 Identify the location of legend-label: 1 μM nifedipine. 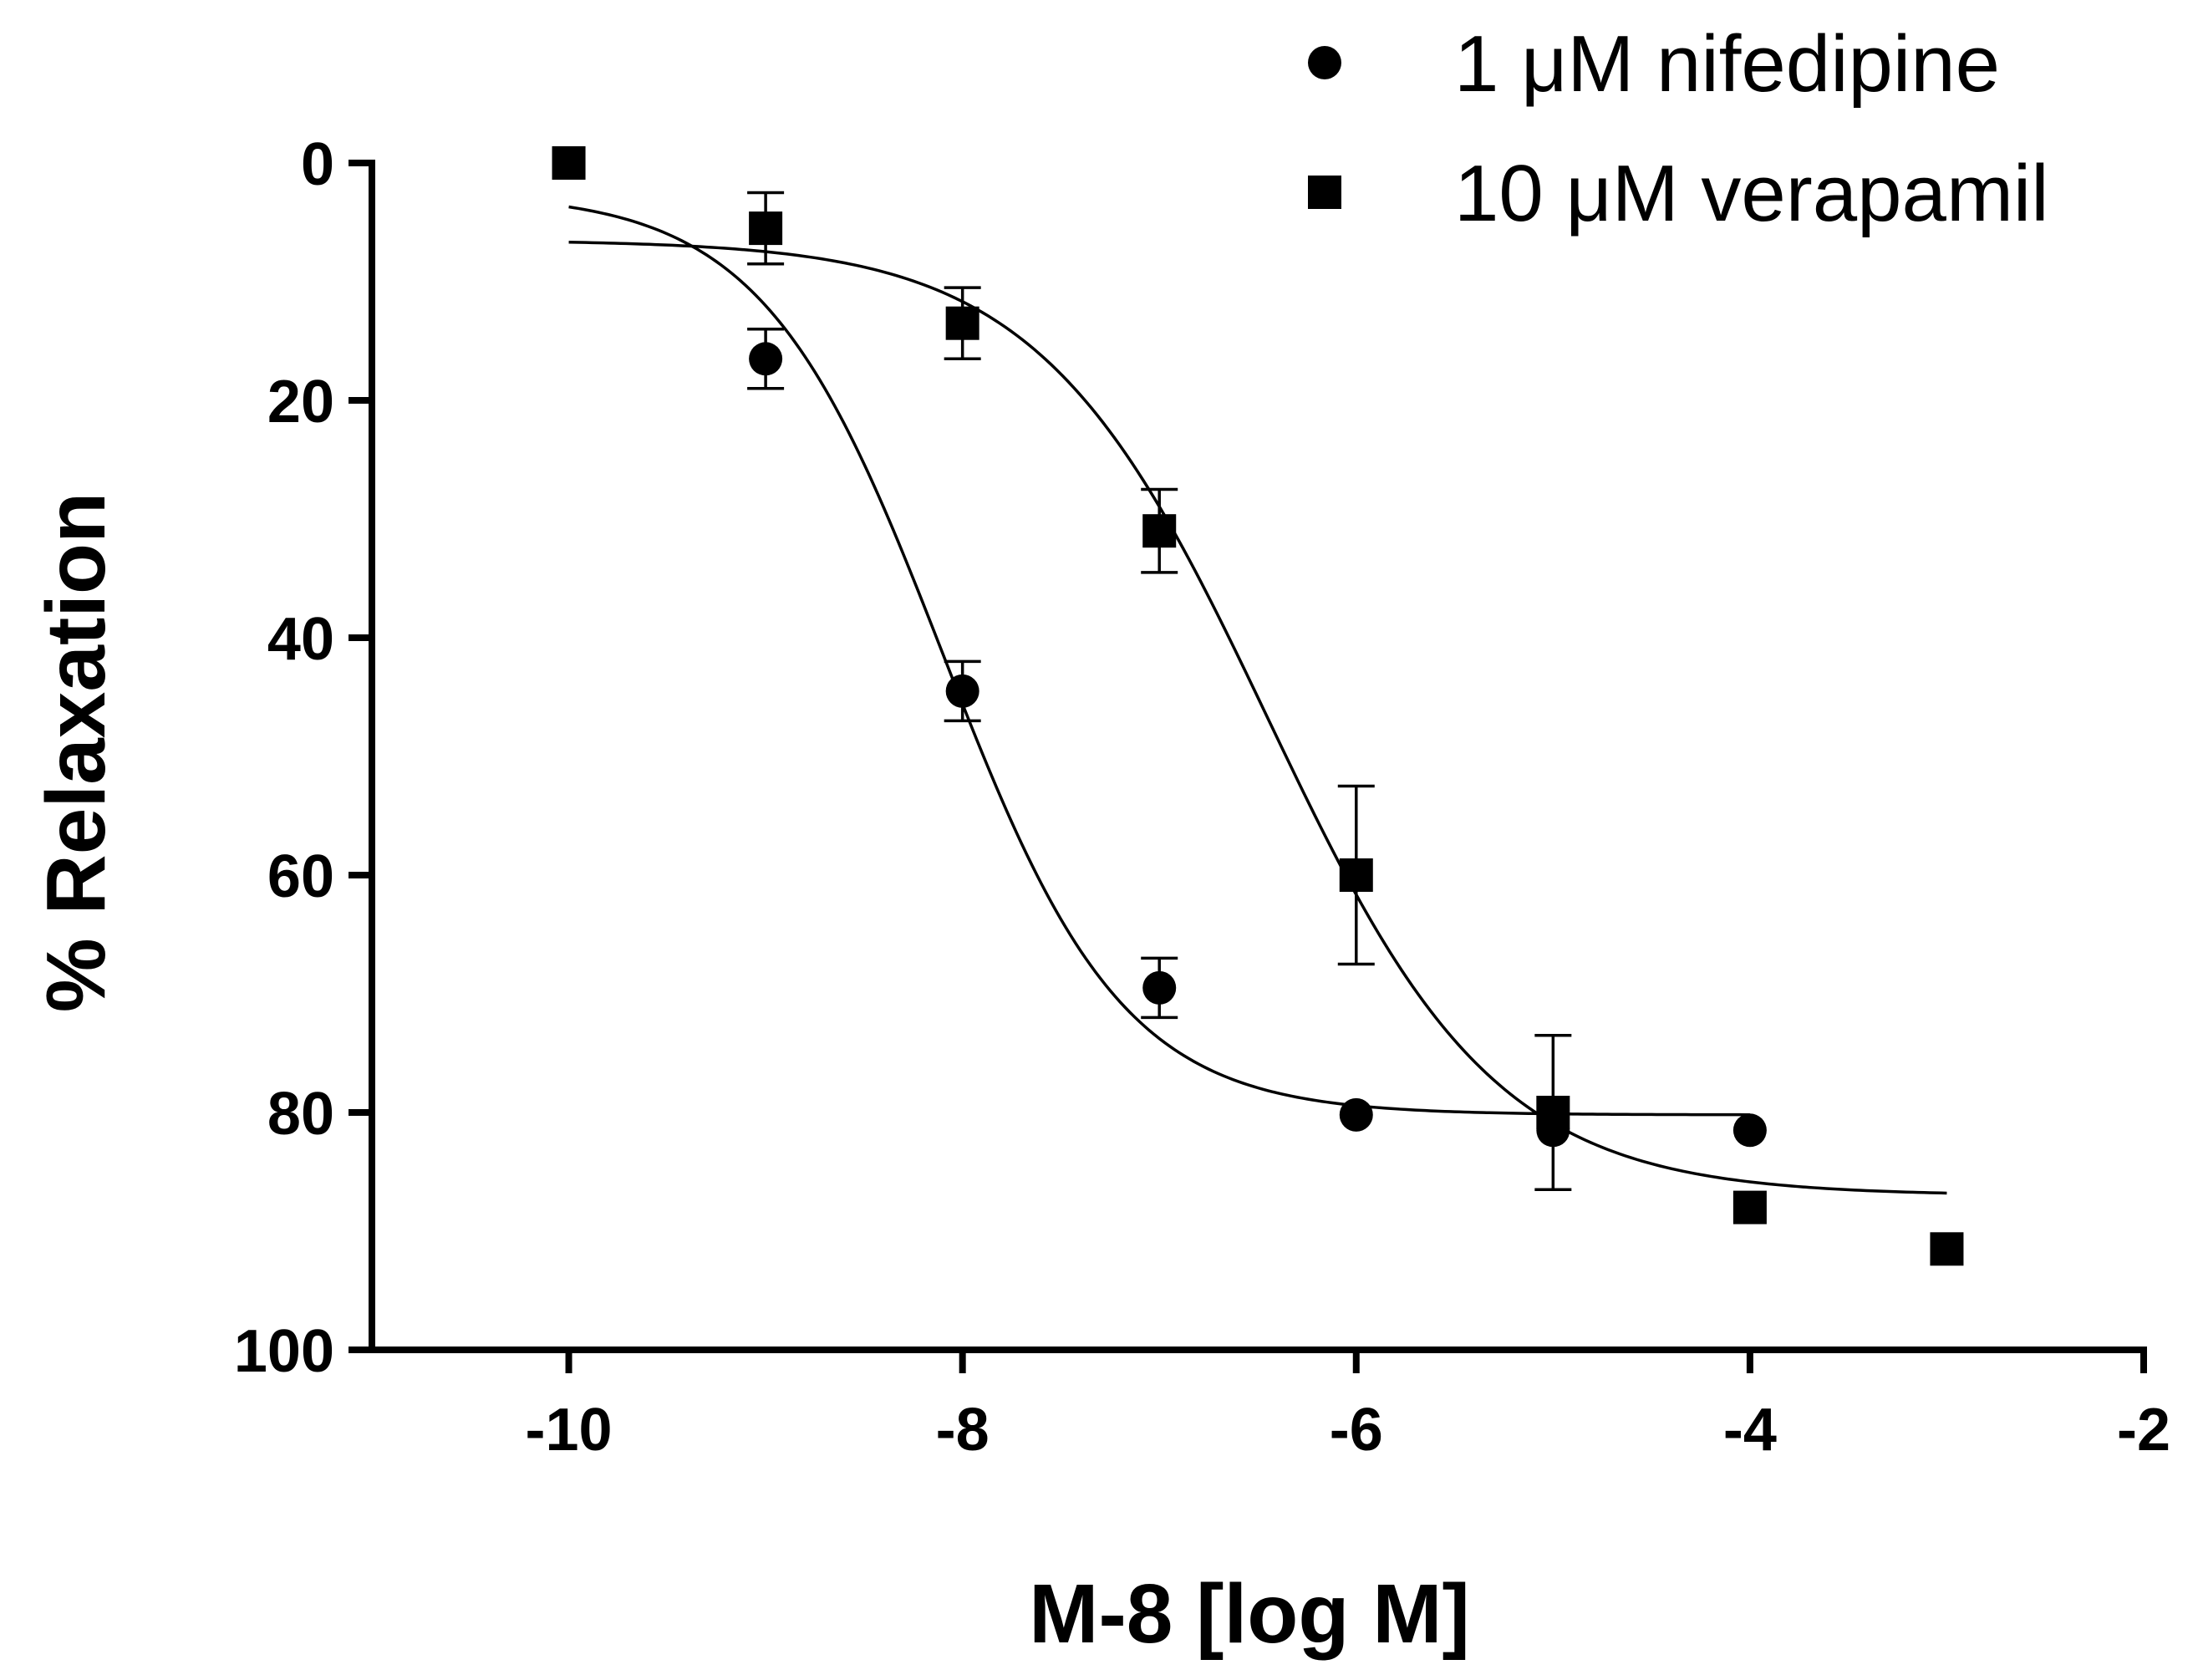
(1727, 64).